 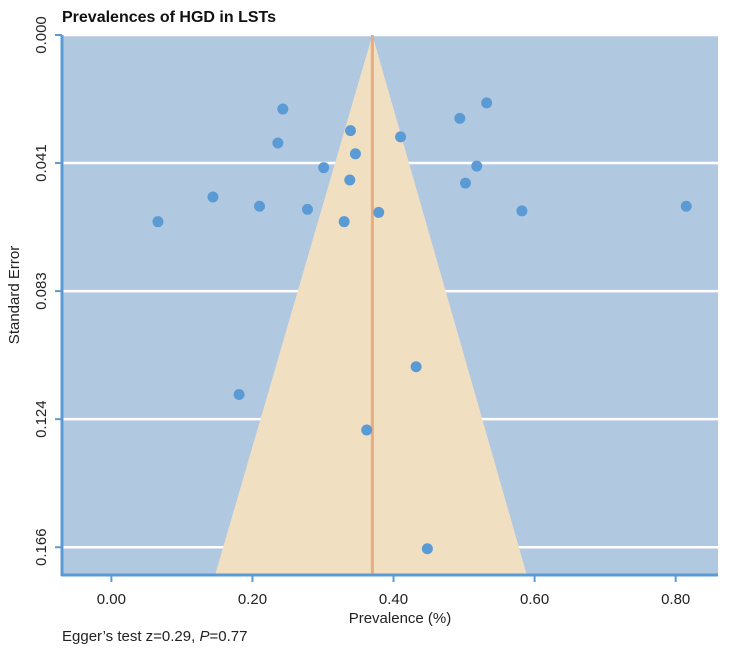 I want to click on x-tick-label: 0.00, so click(x=111, y=599).